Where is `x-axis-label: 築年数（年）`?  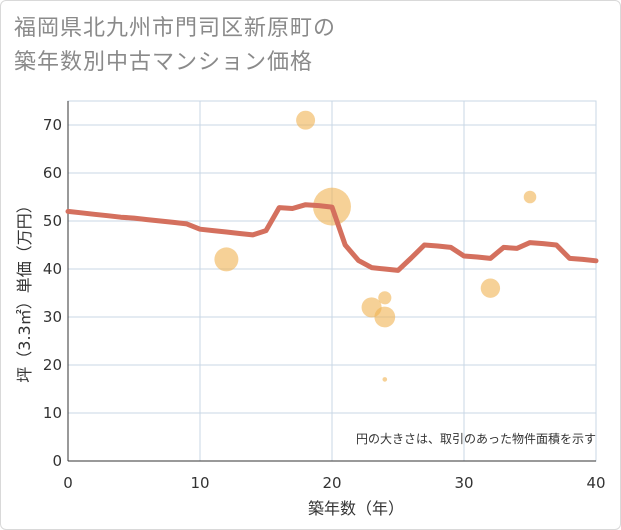
x-axis-label: 築年数（年） is located at coordinates (356, 508).